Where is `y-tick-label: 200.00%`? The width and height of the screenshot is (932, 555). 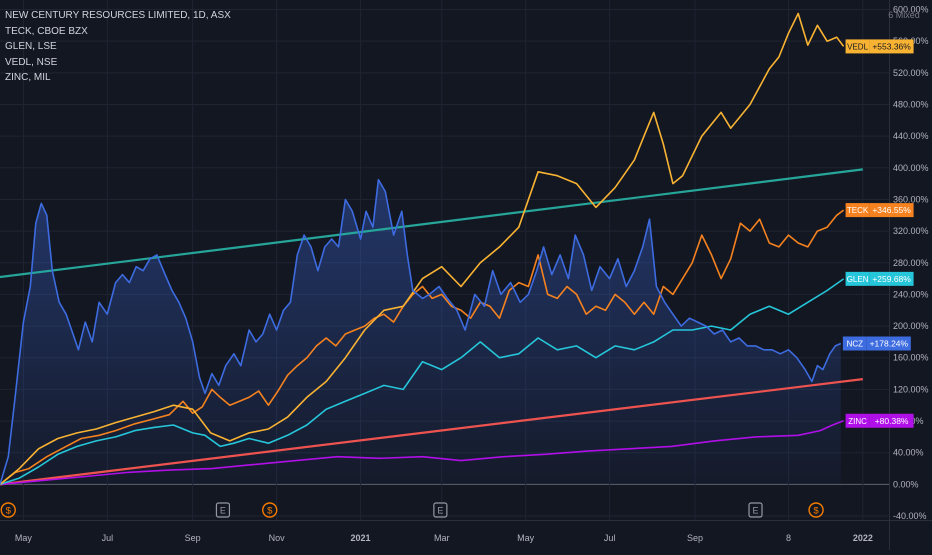 y-tick-label: 200.00% is located at coordinates (911, 326).